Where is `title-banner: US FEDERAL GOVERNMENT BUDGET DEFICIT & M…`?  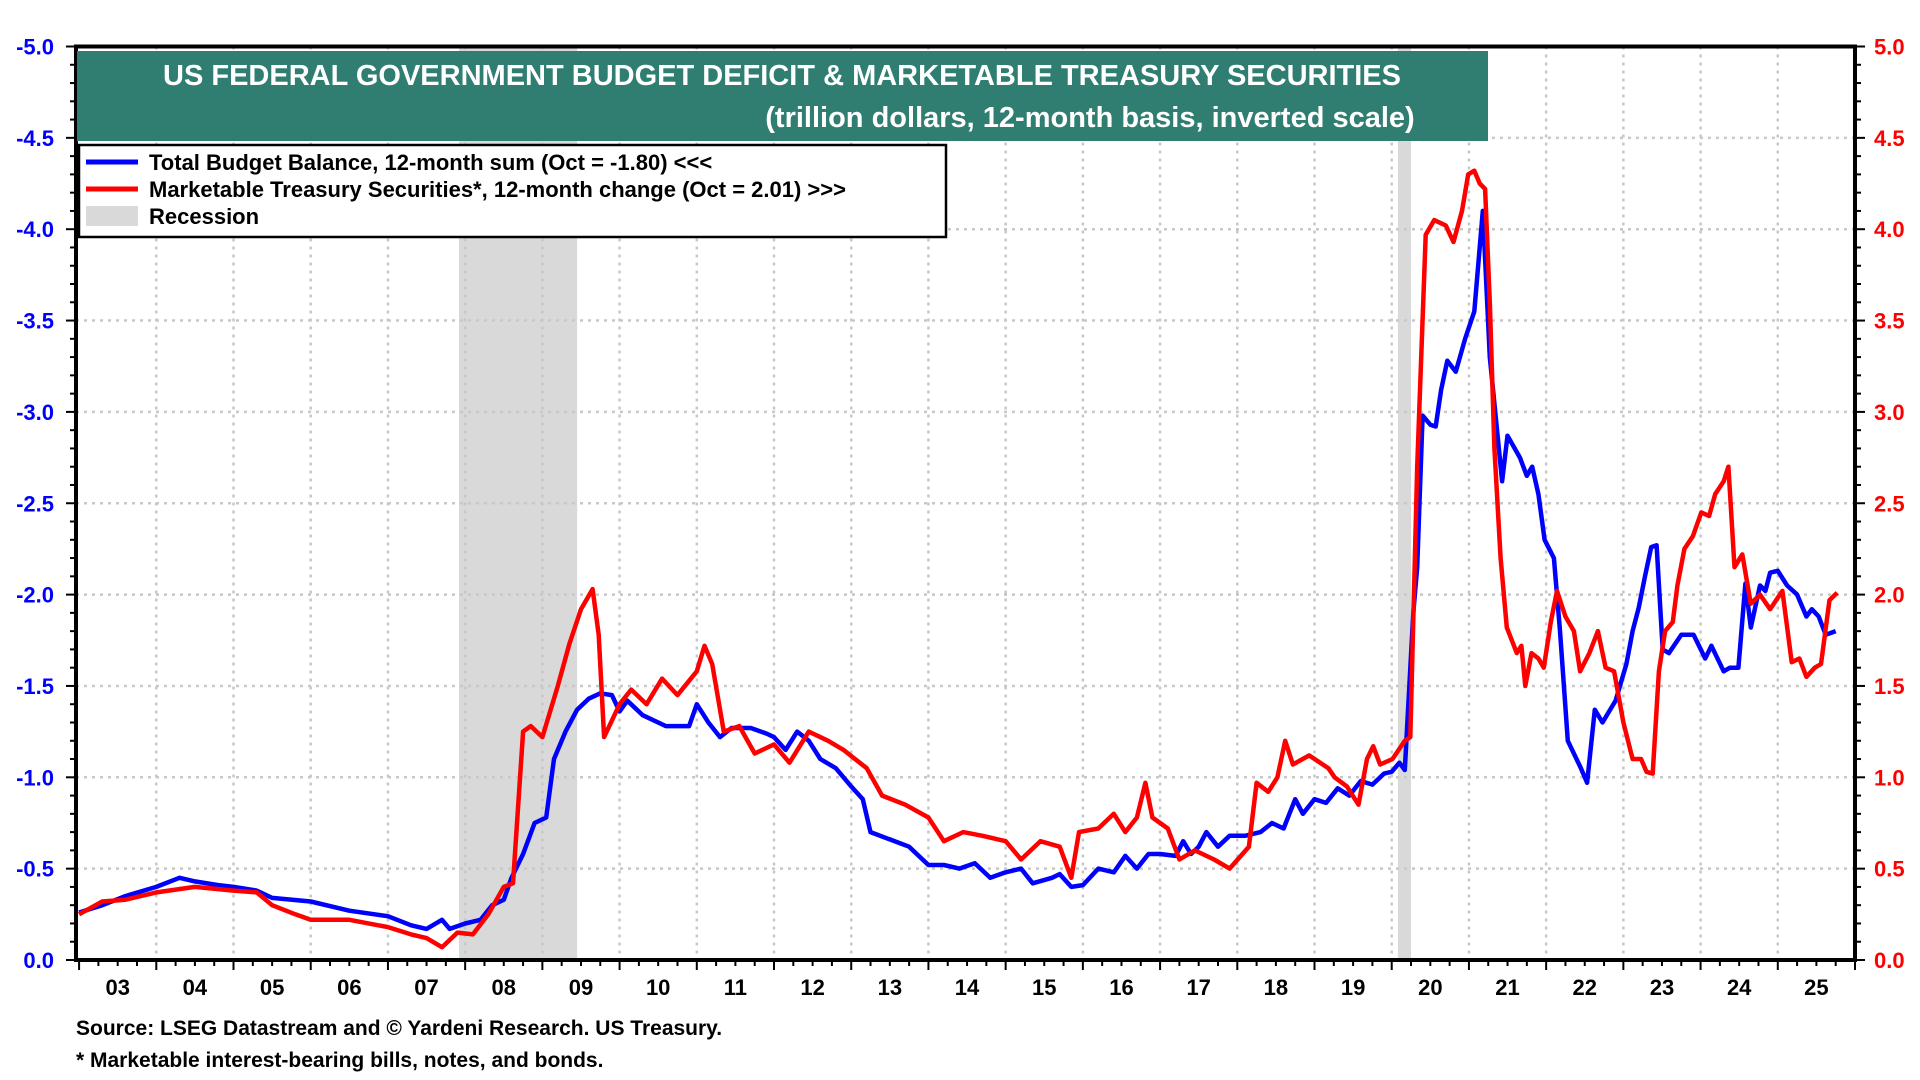 title-banner: US FEDERAL GOVERNMENT BUDGET DEFICIT & M… is located at coordinates (782, 96).